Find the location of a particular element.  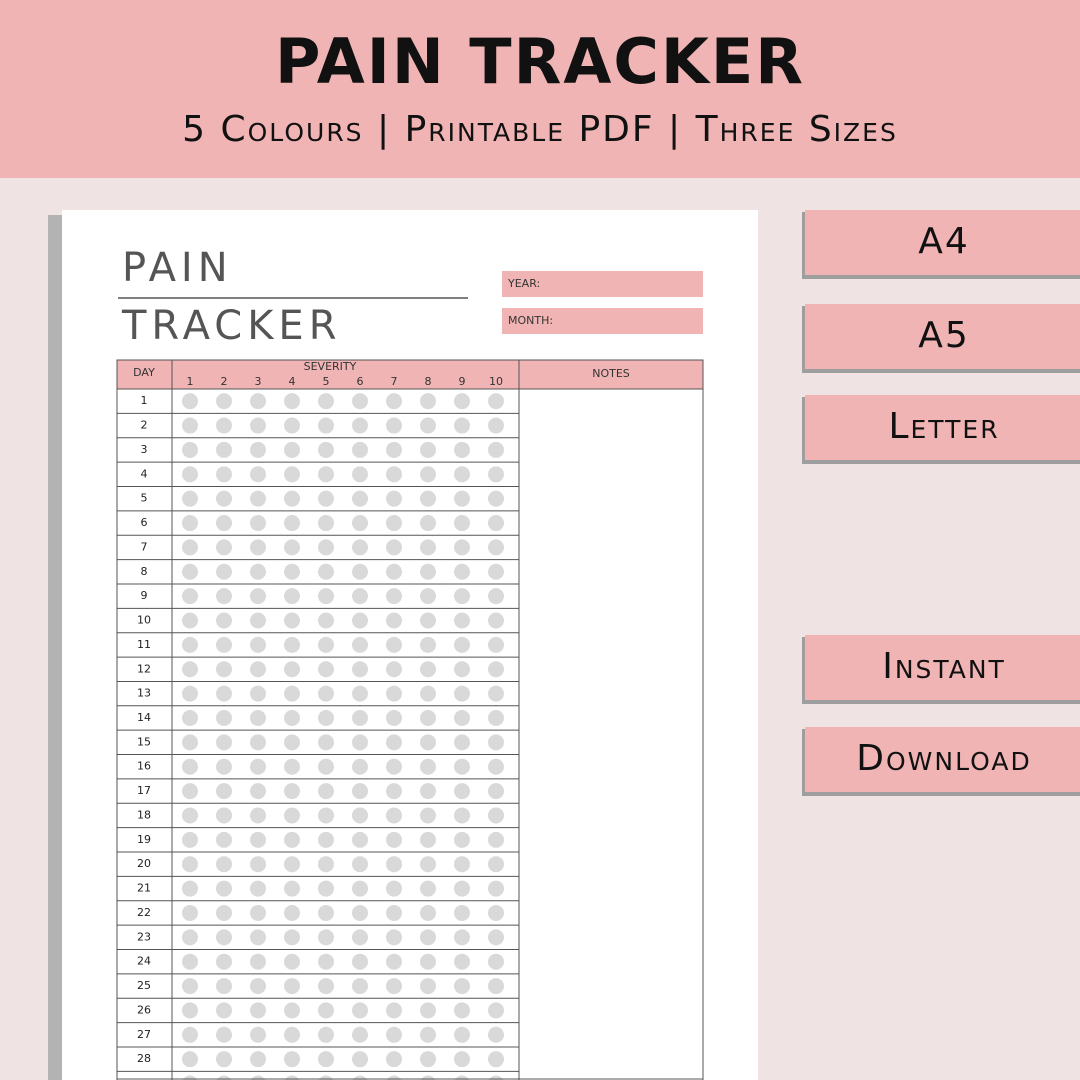

severity-level: 10 is located at coordinates (496, 381).